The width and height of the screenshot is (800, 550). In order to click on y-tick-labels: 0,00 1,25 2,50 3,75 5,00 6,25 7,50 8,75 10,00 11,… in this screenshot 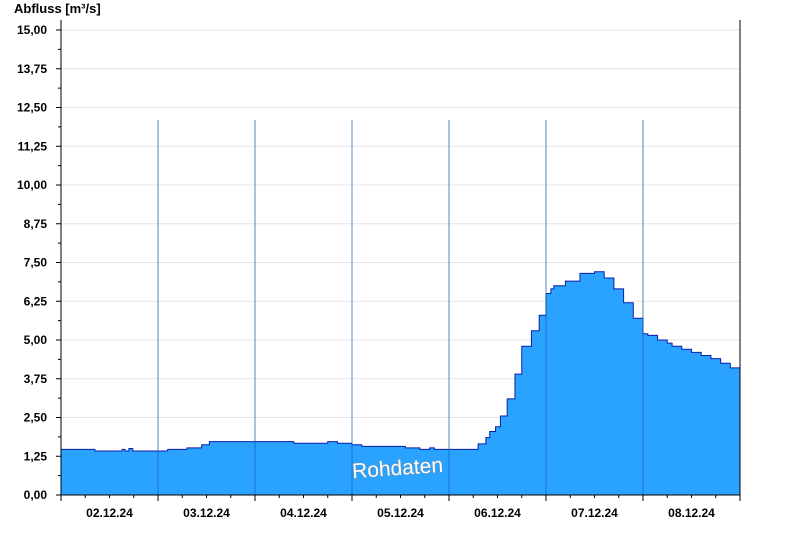, I will do `click(32, 262)`.